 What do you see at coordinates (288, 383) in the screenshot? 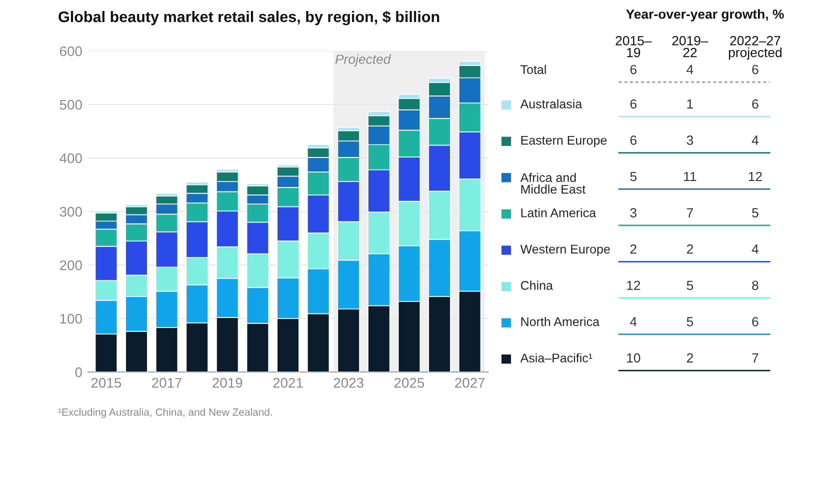
I see `x-tick-label: 2021` at bounding box center [288, 383].